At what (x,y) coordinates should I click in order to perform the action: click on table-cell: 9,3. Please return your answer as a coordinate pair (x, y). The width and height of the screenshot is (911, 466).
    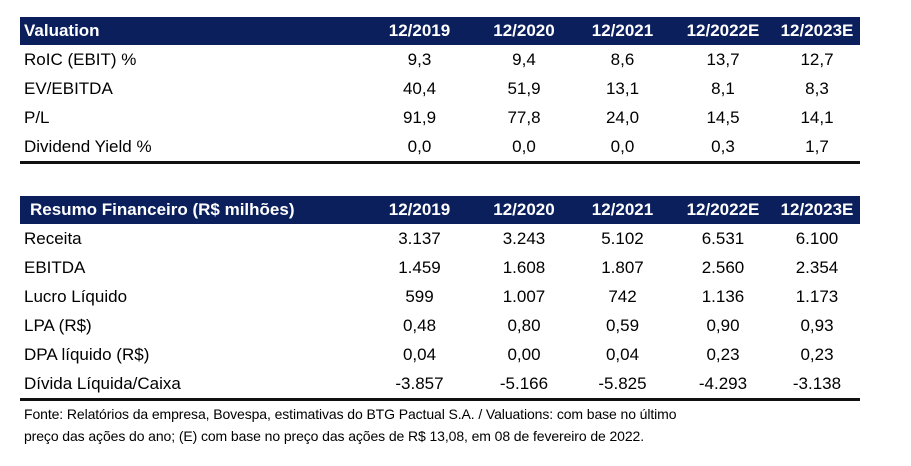
    Looking at the image, I should click on (419, 59).